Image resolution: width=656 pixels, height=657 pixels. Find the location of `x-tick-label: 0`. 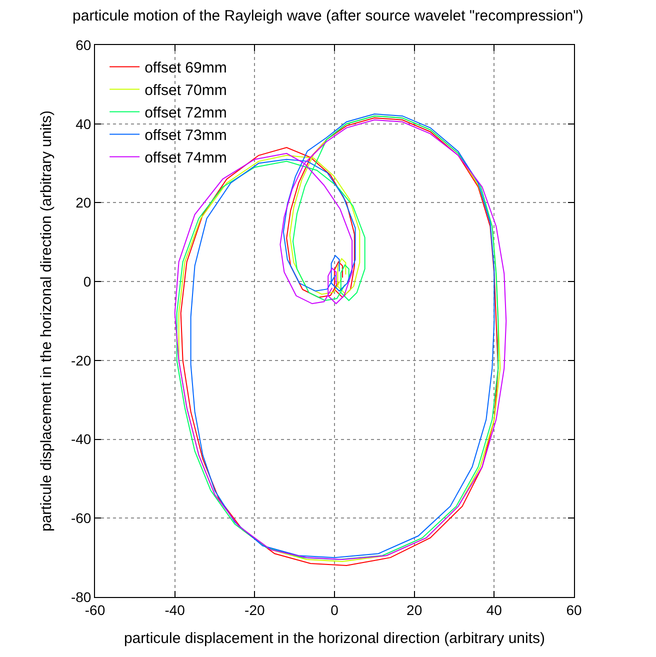

x-tick-label: 0 is located at coordinates (334, 610).